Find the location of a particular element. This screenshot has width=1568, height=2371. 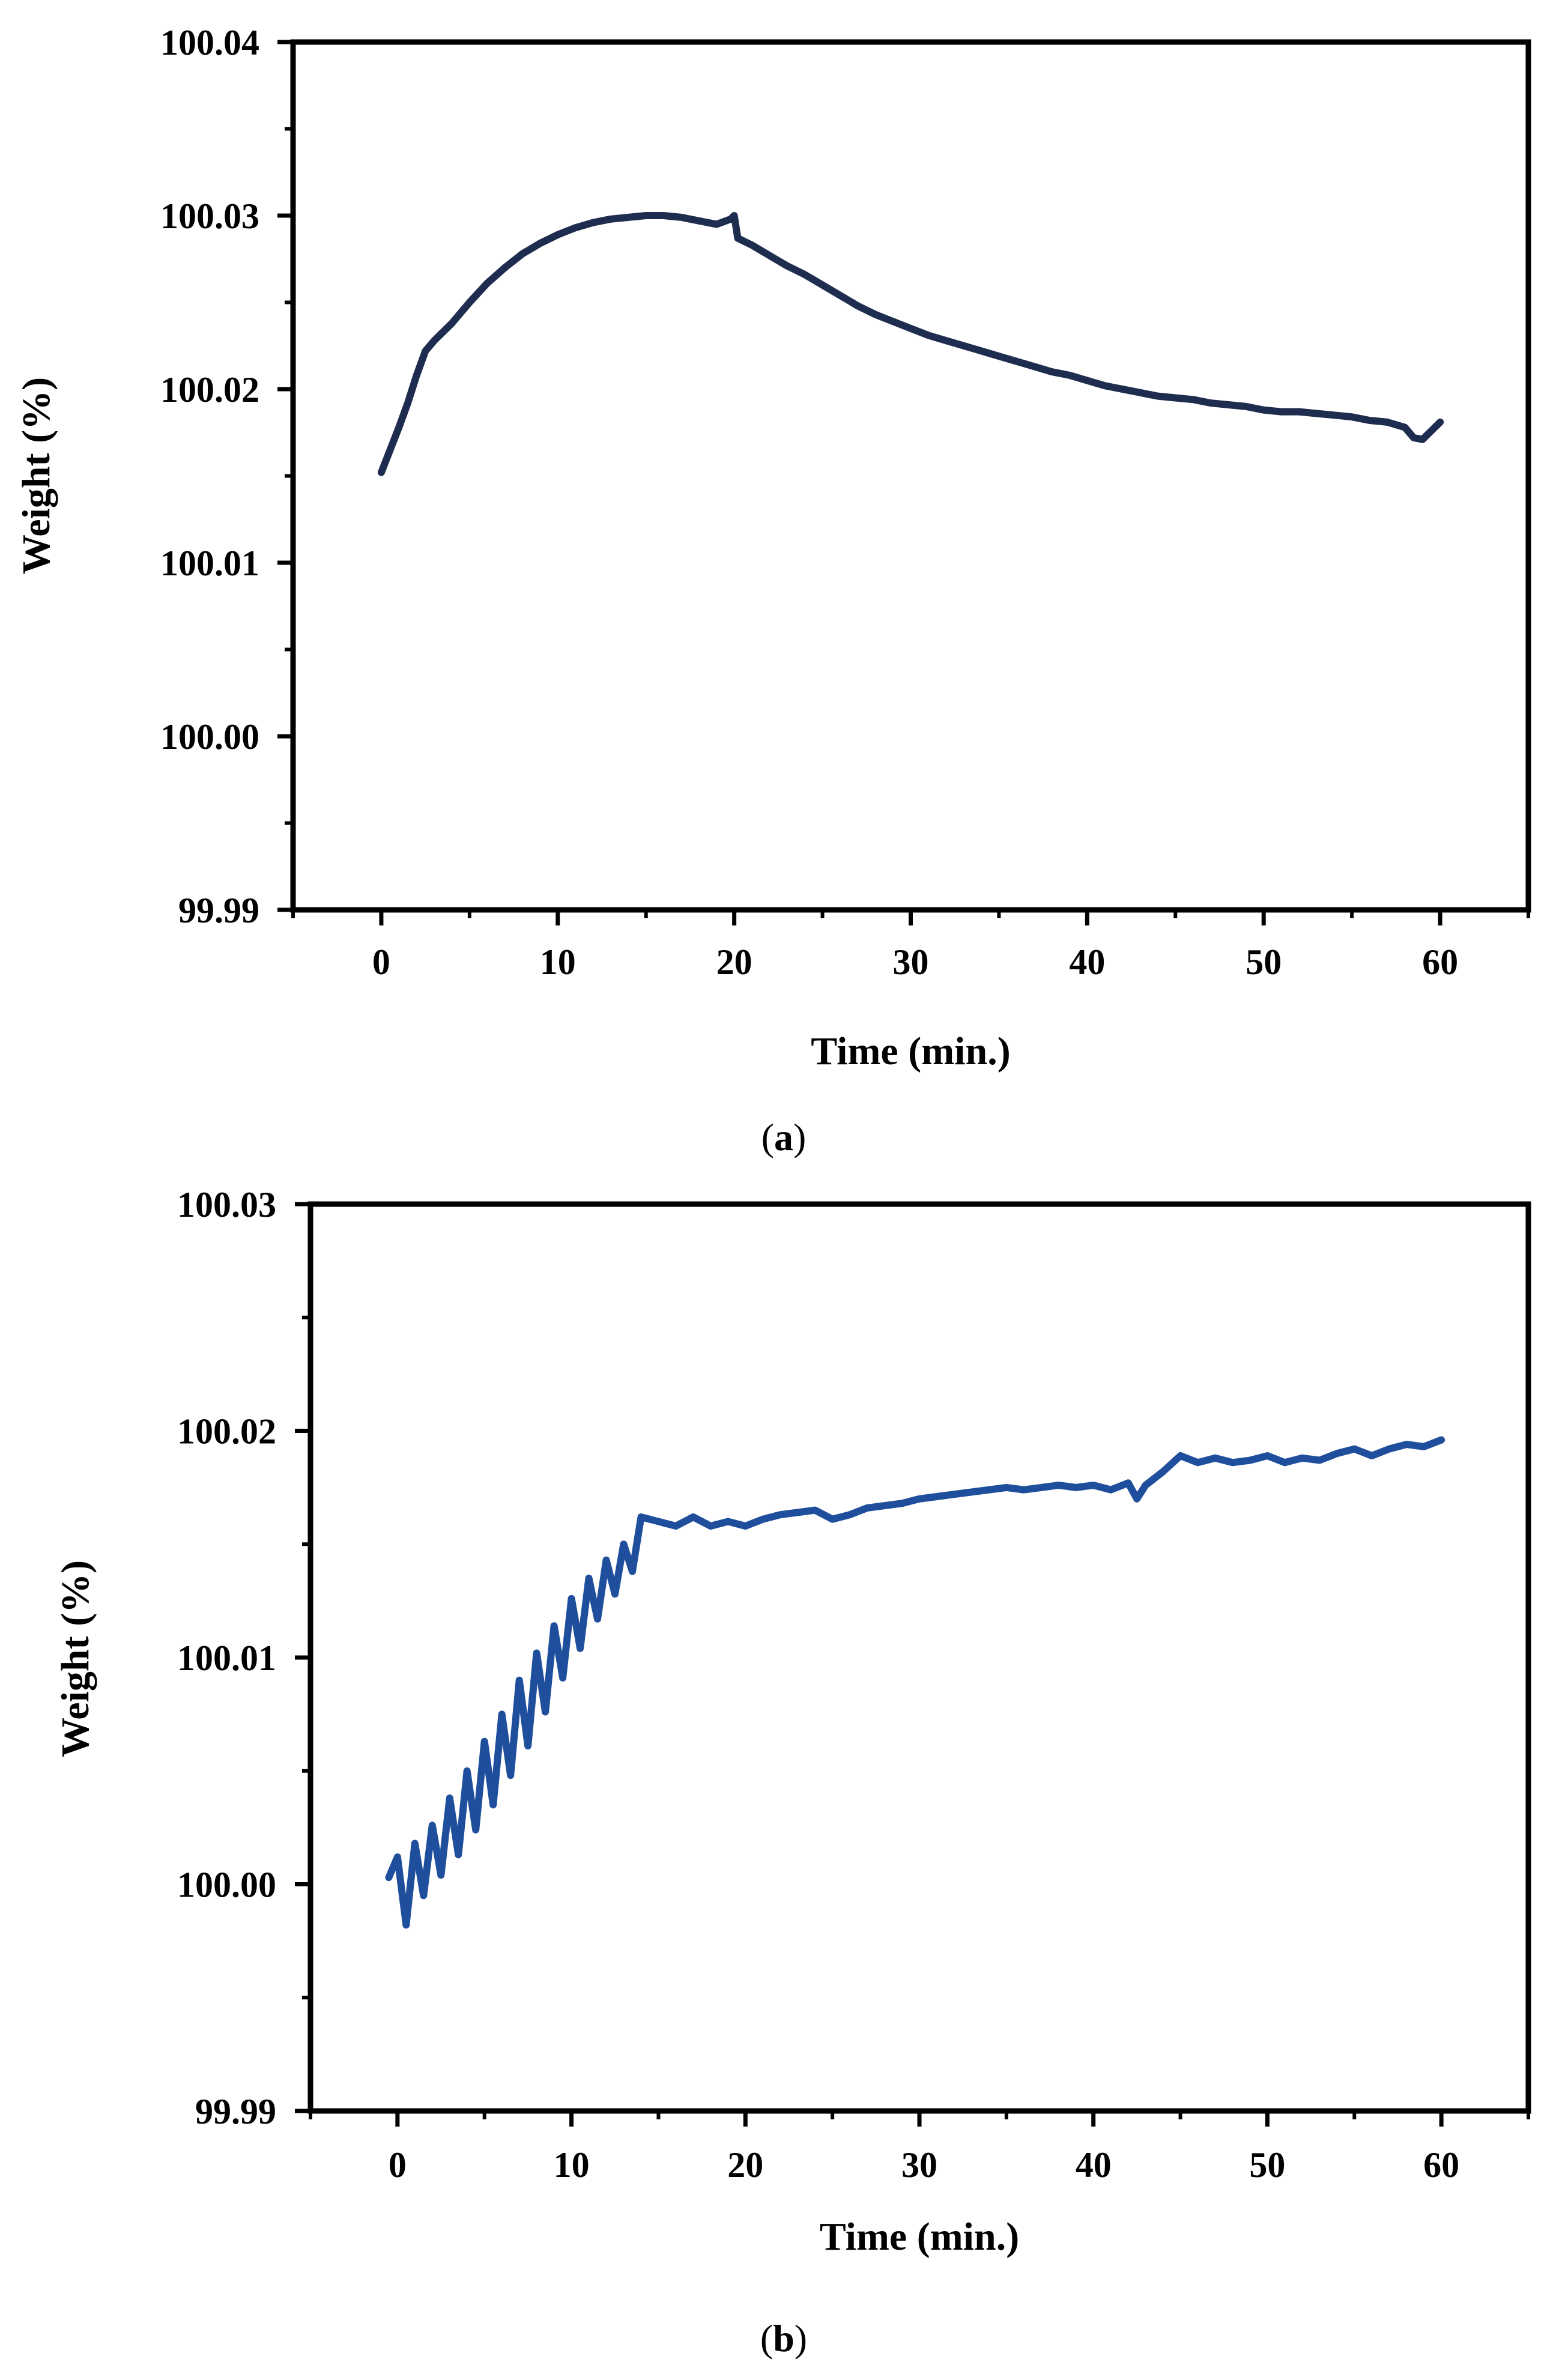

chart-a-series-line is located at coordinates (910, 344).